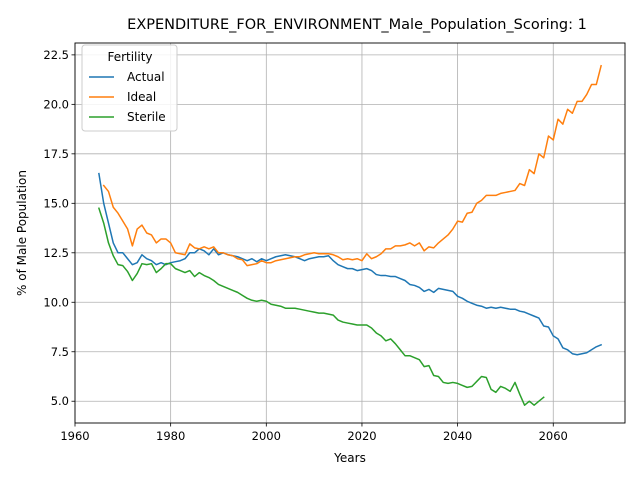 The image size is (640, 480). Describe the element at coordinates (56, 203) in the screenshot. I see `y-tick-label: 15.0` at that location.